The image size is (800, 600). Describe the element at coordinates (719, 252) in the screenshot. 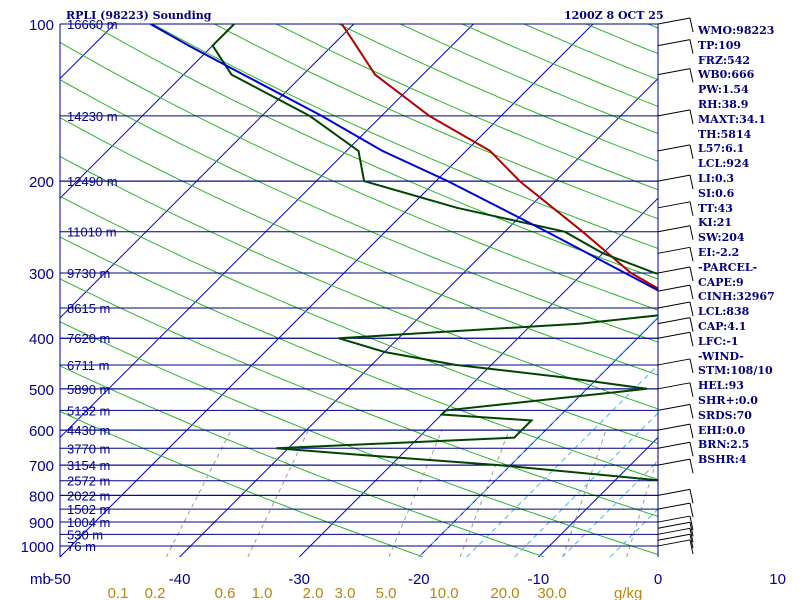

I see `stat-line: EI:-2.2` at that location.